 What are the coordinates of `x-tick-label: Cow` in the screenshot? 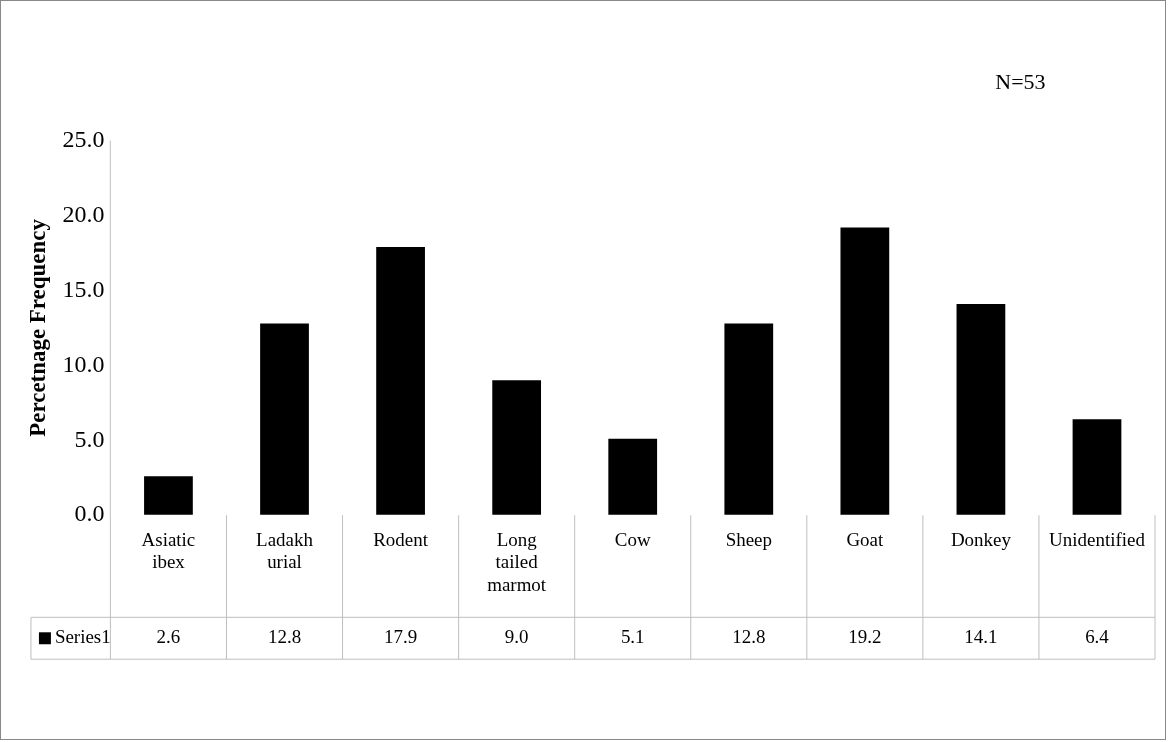 It's located at (632, 539).